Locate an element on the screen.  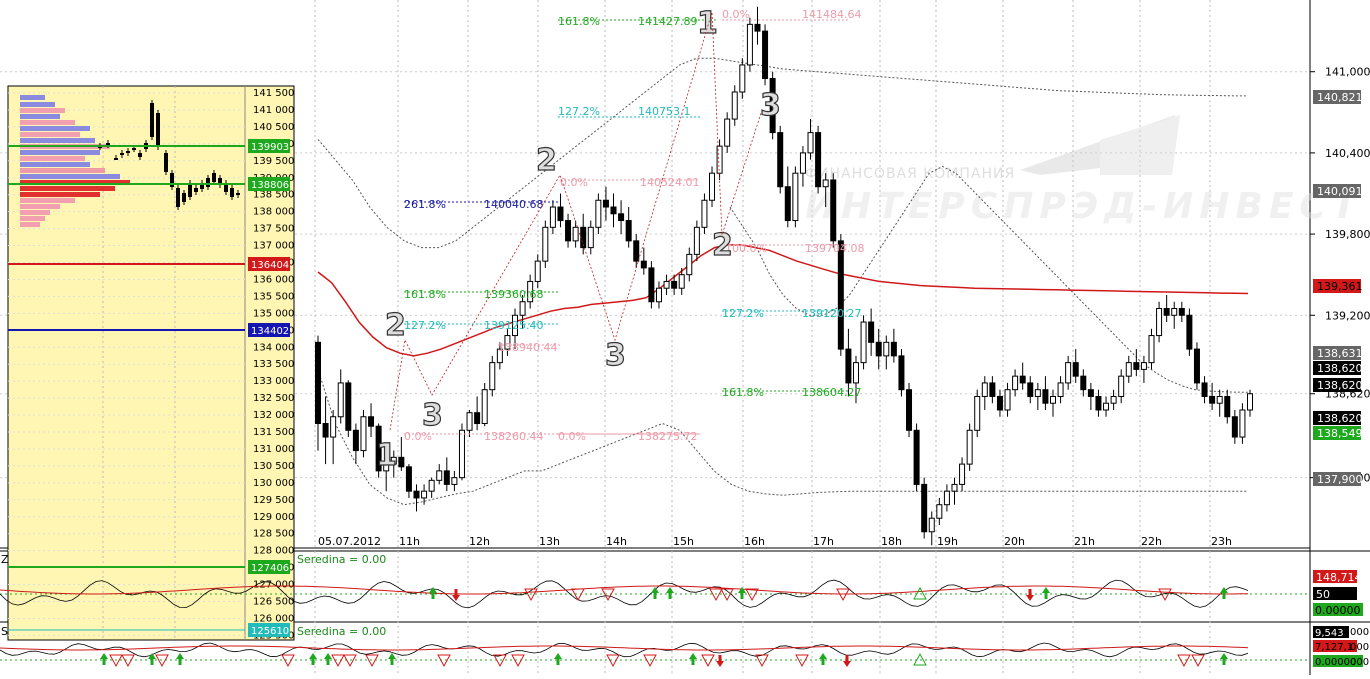
fib-percent: 161.8% is located at coordinates (425, 294).